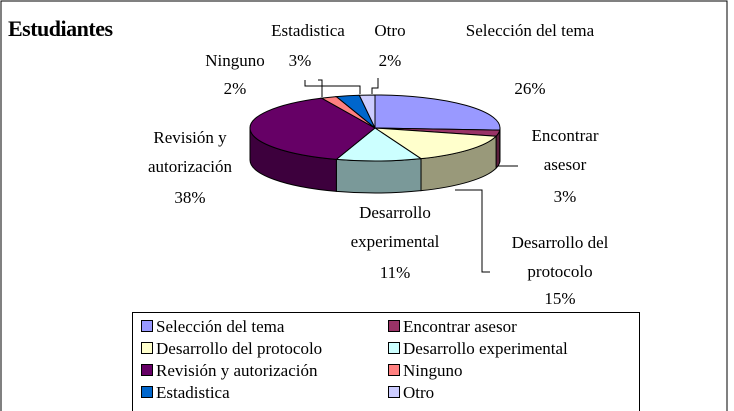 Image resolution: width=734 pixels, height=411 pixels. I want to click on data-label-name: Selección del tema, so click(530, 30).